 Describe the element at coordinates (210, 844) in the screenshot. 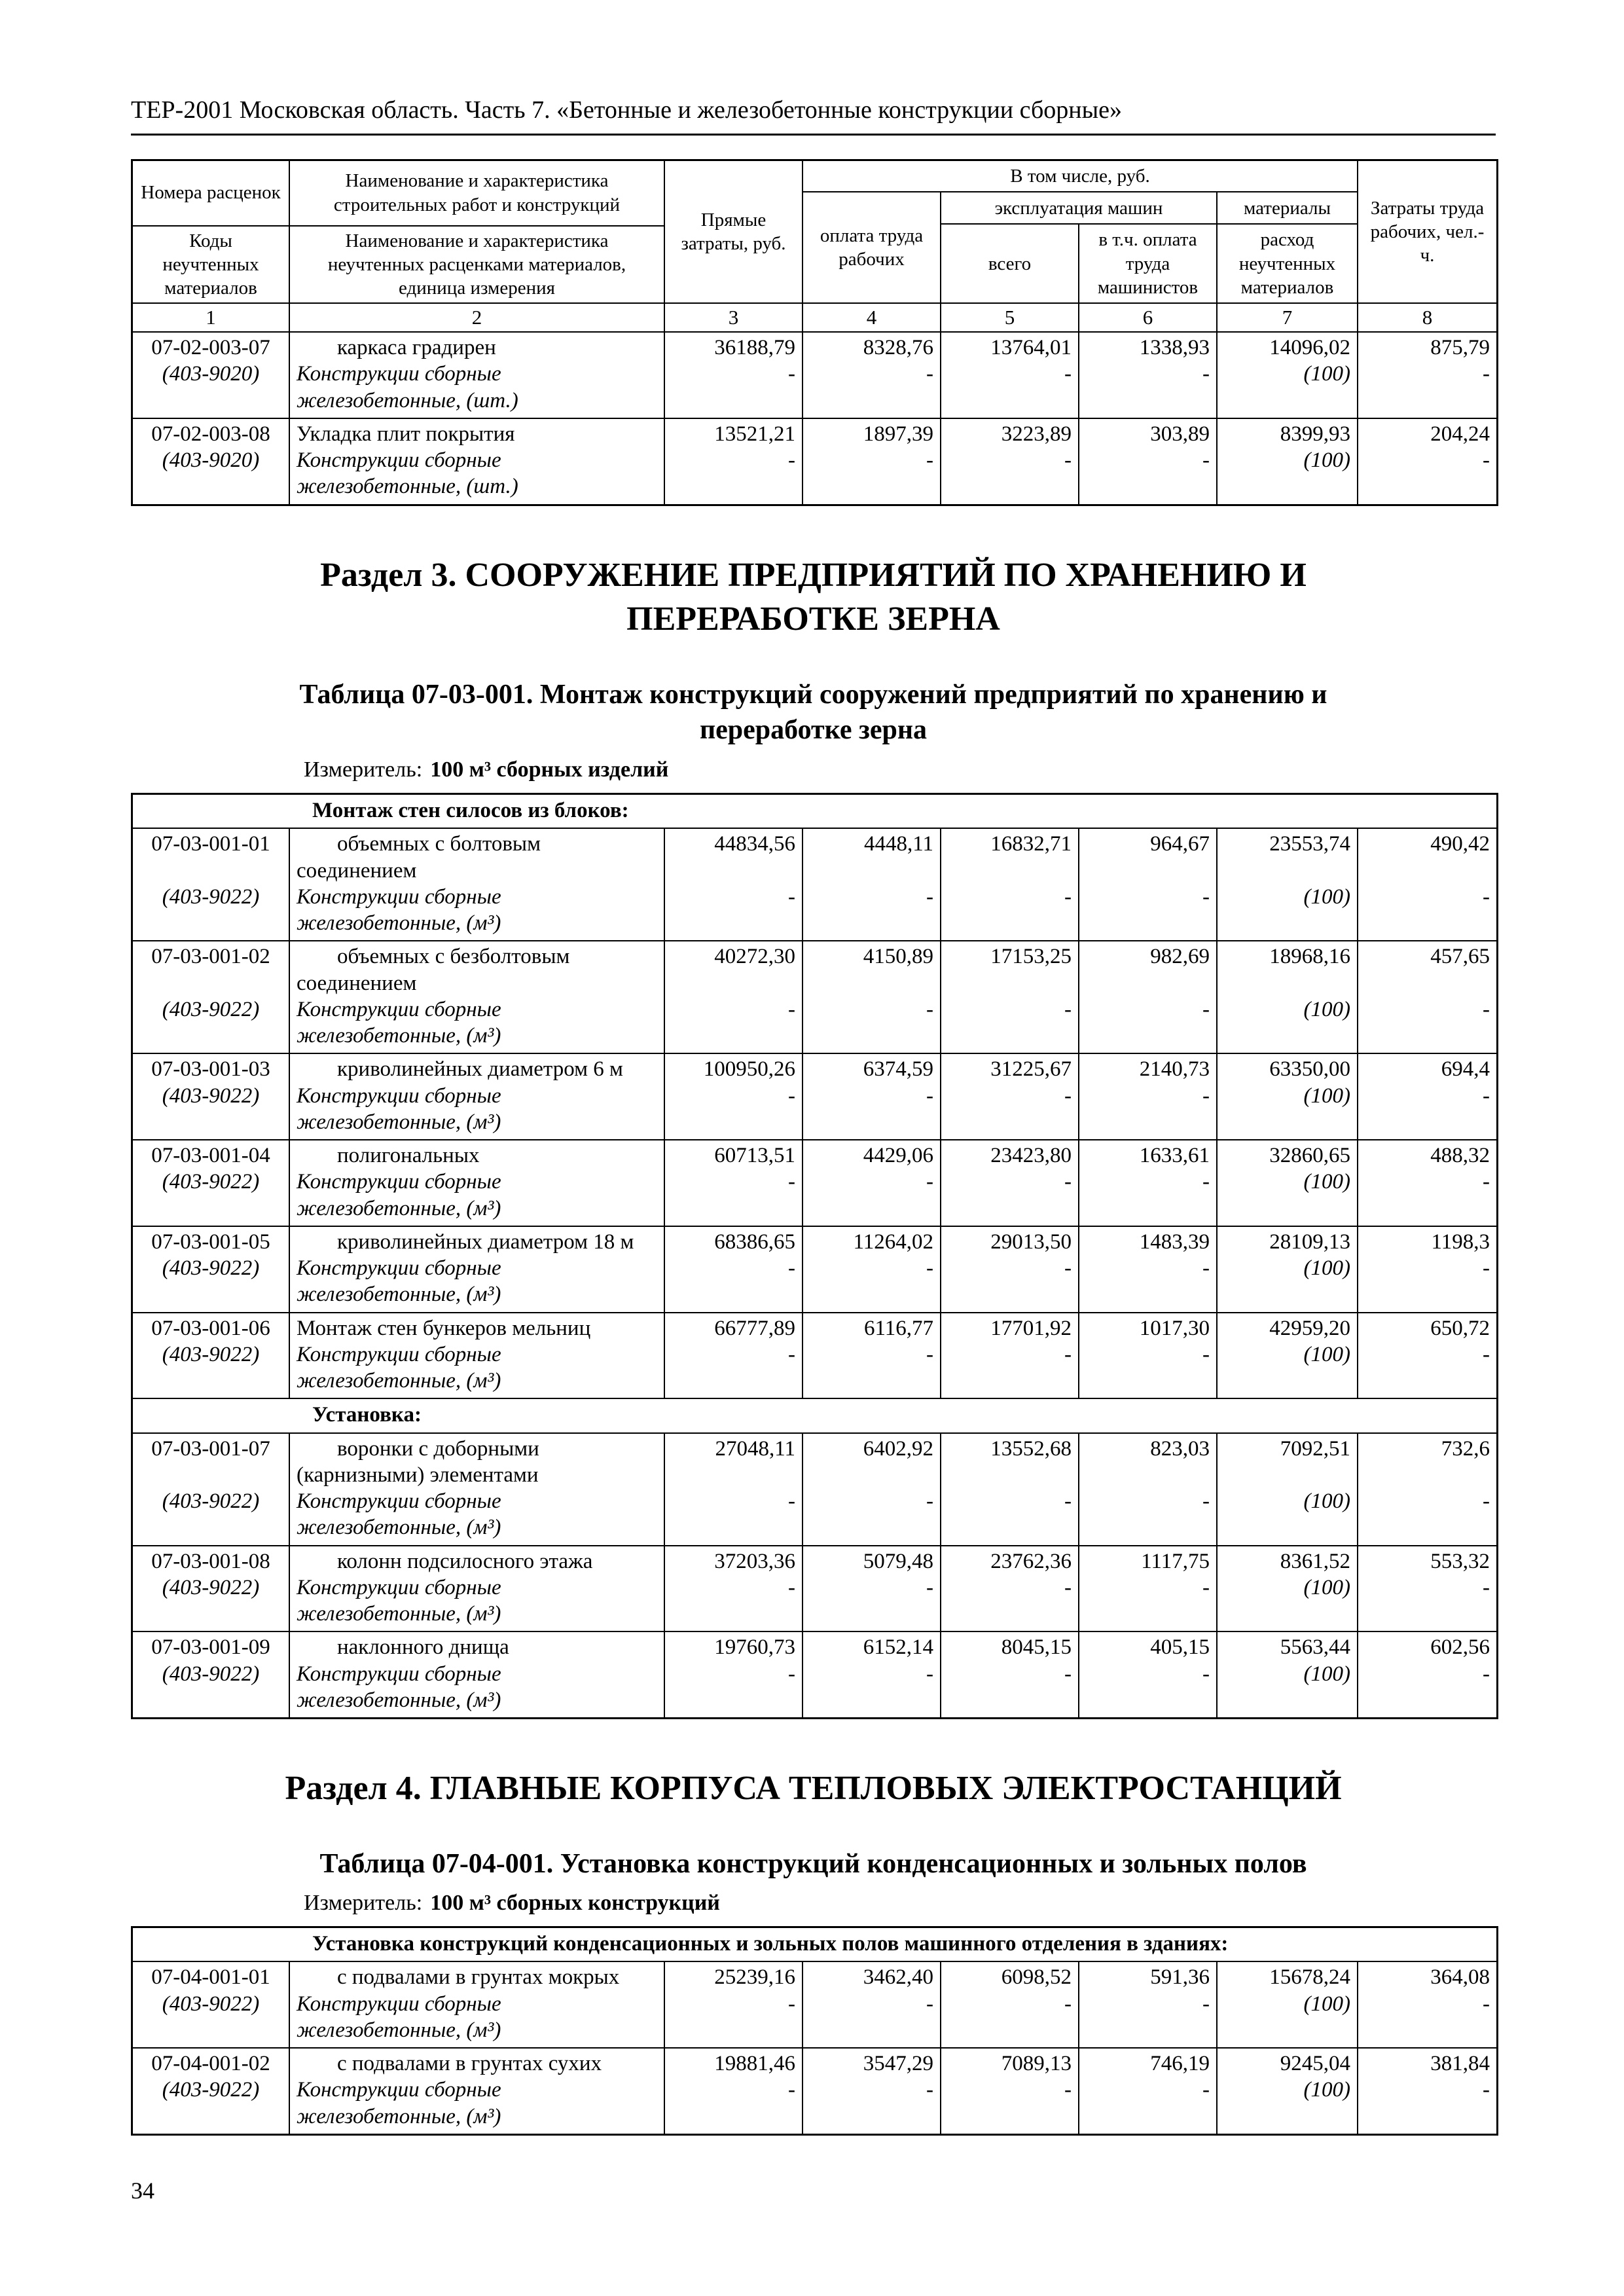

I see `row-code: 07-03-001-01` at that location.